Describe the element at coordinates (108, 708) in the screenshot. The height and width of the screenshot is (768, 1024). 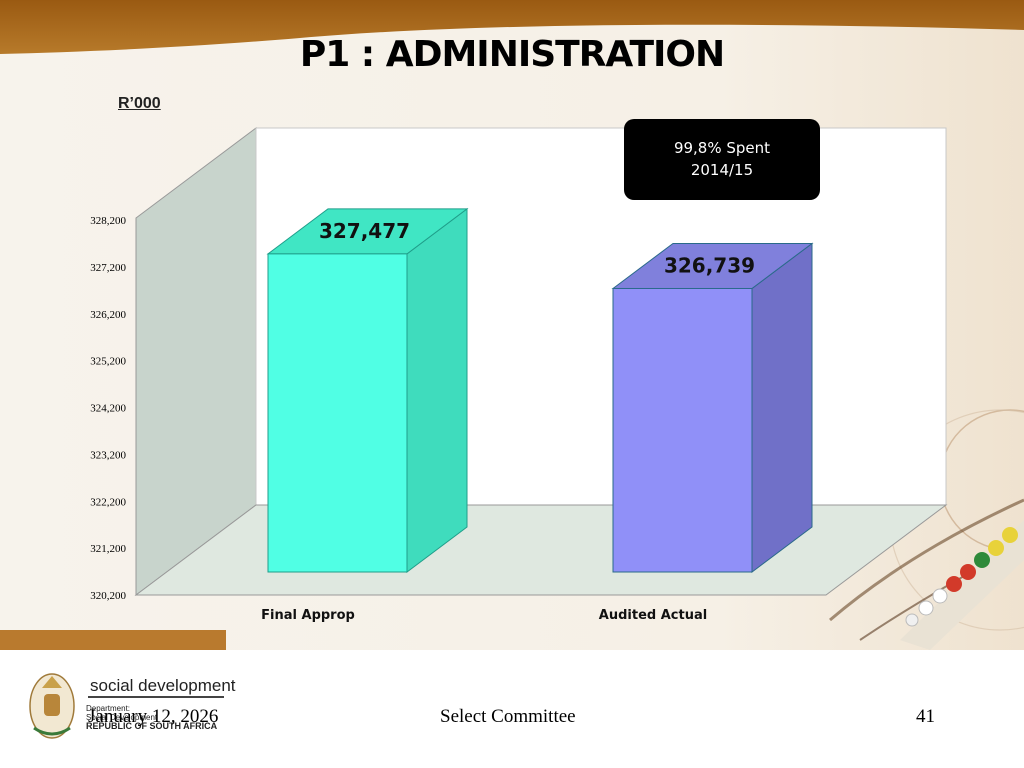
I see `logo-sub-department: Department:` at that location.